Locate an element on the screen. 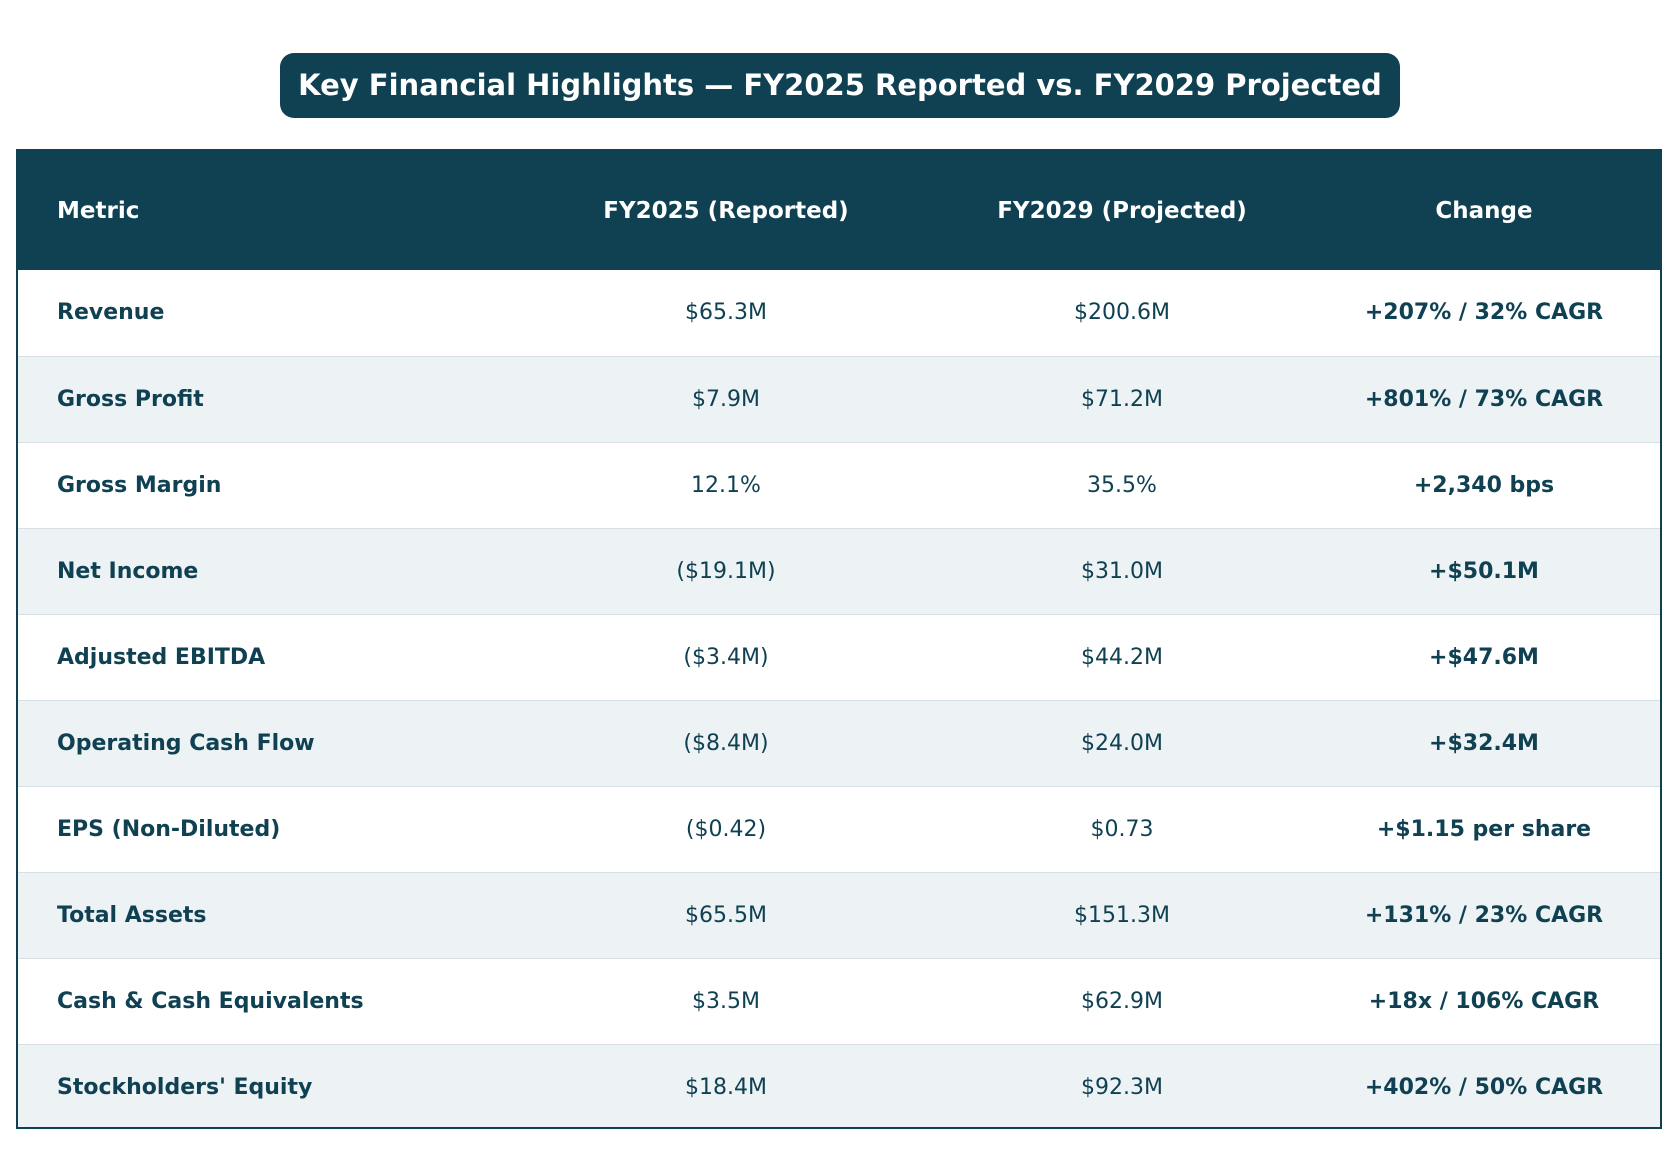 This screenshot has width=1680, height=1167. change-cell: +131% / 23% CAGR is located at coordinates (1484, 915).